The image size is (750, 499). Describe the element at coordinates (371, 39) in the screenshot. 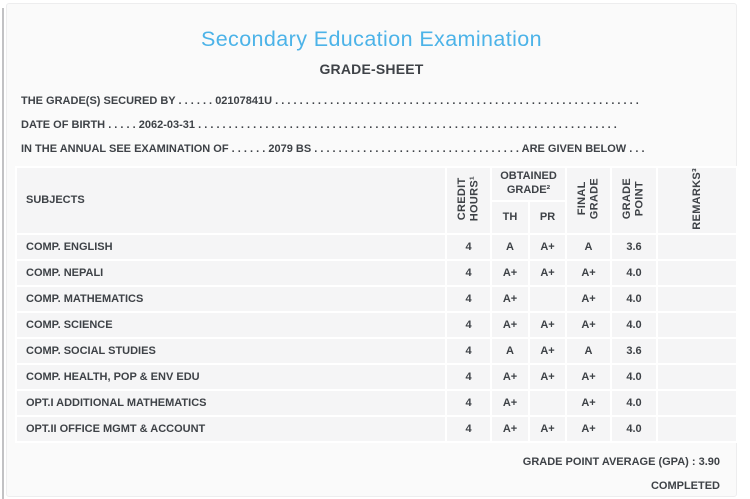

I see `page-title: Secondary Education Examination` at that location.